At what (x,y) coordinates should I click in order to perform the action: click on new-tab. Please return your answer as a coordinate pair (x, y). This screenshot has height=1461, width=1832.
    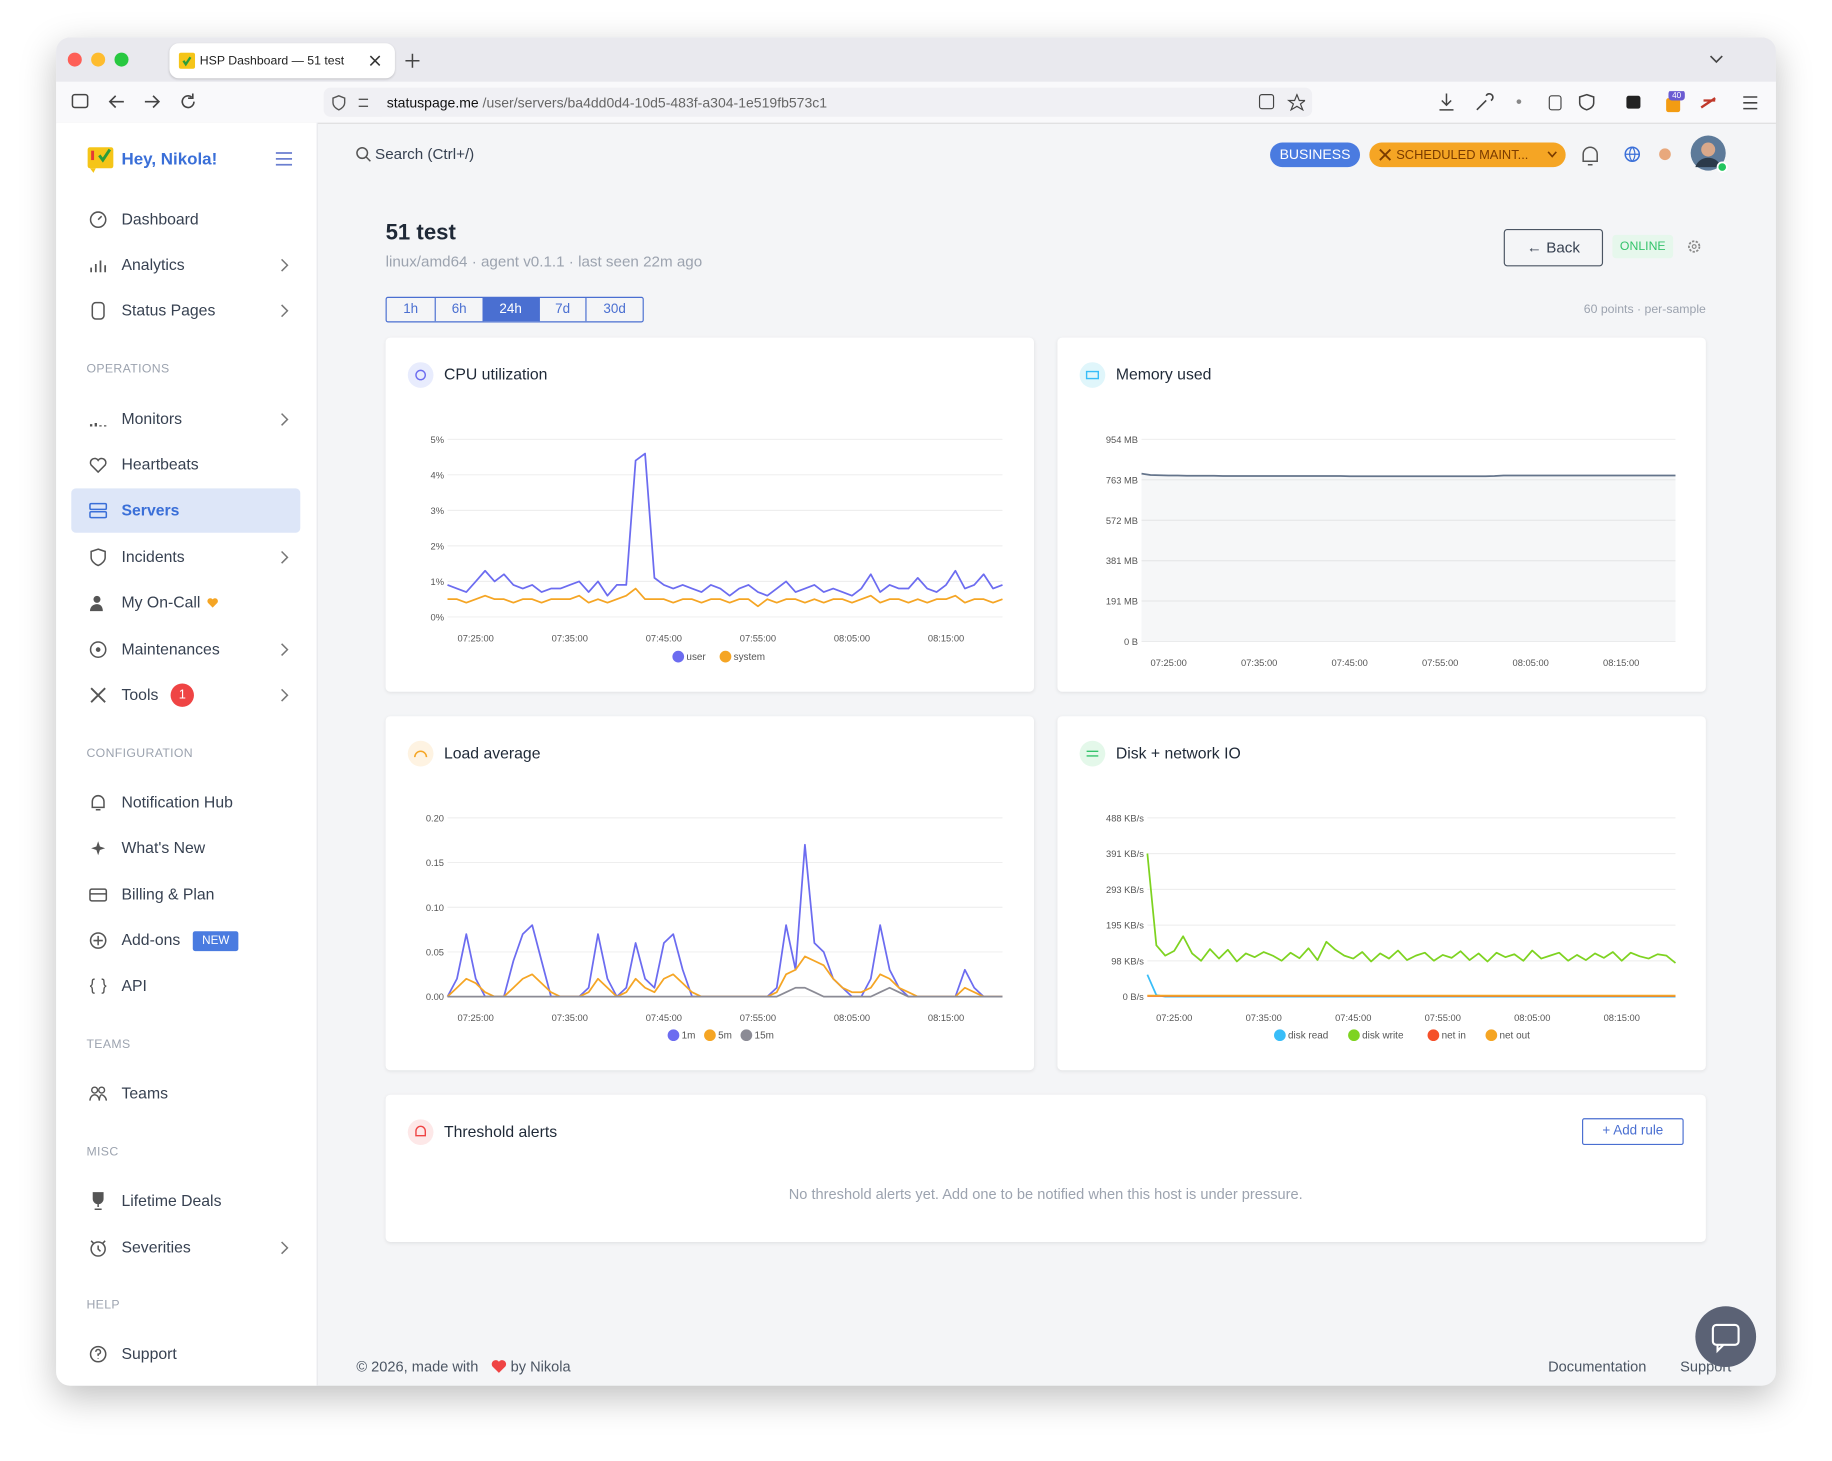
    Looking at the image, I should click on (412, 61).